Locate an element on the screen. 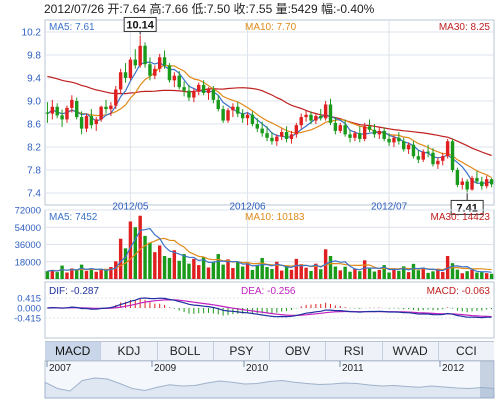 This screenshot has height=400, width=498. tab-obv: OBV is located at coordinates (298, 351).